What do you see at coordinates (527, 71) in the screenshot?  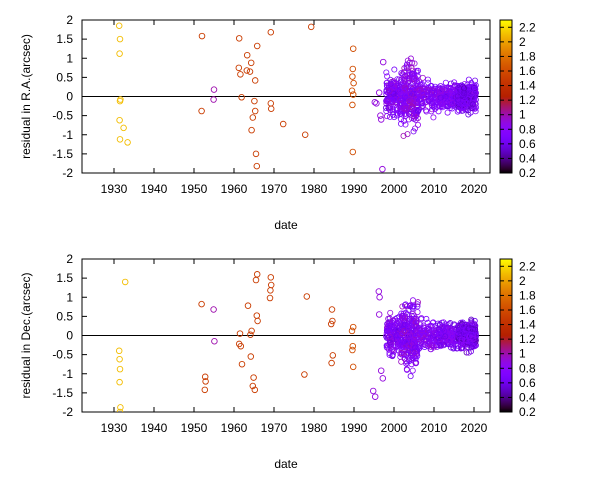 I see `colorbar-tick-label: 1.6` at bounding box center [527, 71].